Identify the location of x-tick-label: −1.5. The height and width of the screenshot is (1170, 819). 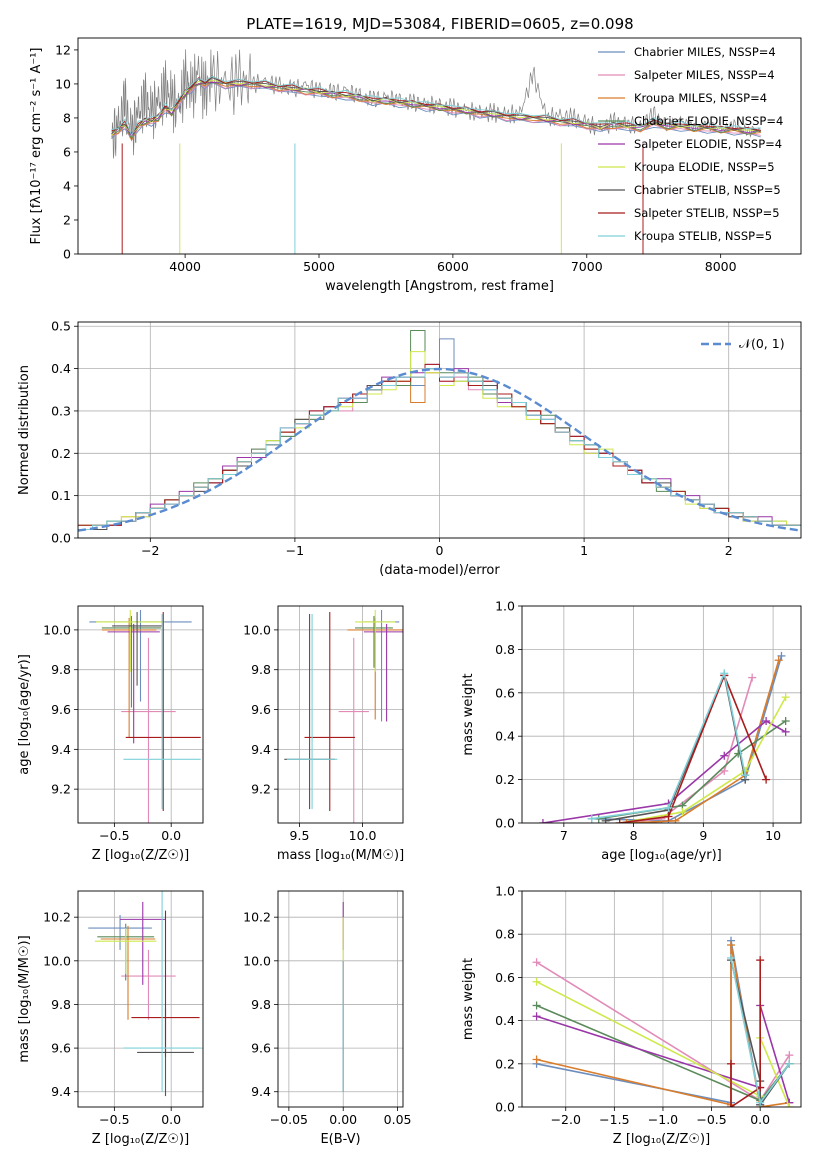
(614, 1119).